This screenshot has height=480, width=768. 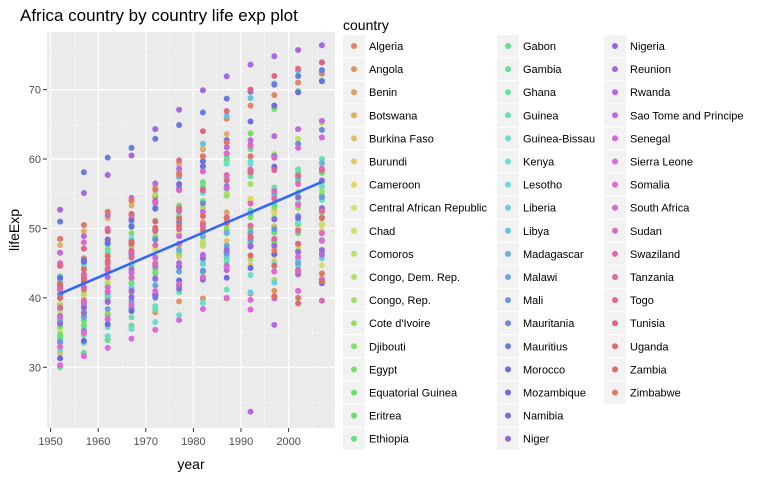 What do you see at coordinates (536, 232) in the screenshot?
I see `legend-label: Libya` at bounding box center [536, 232].